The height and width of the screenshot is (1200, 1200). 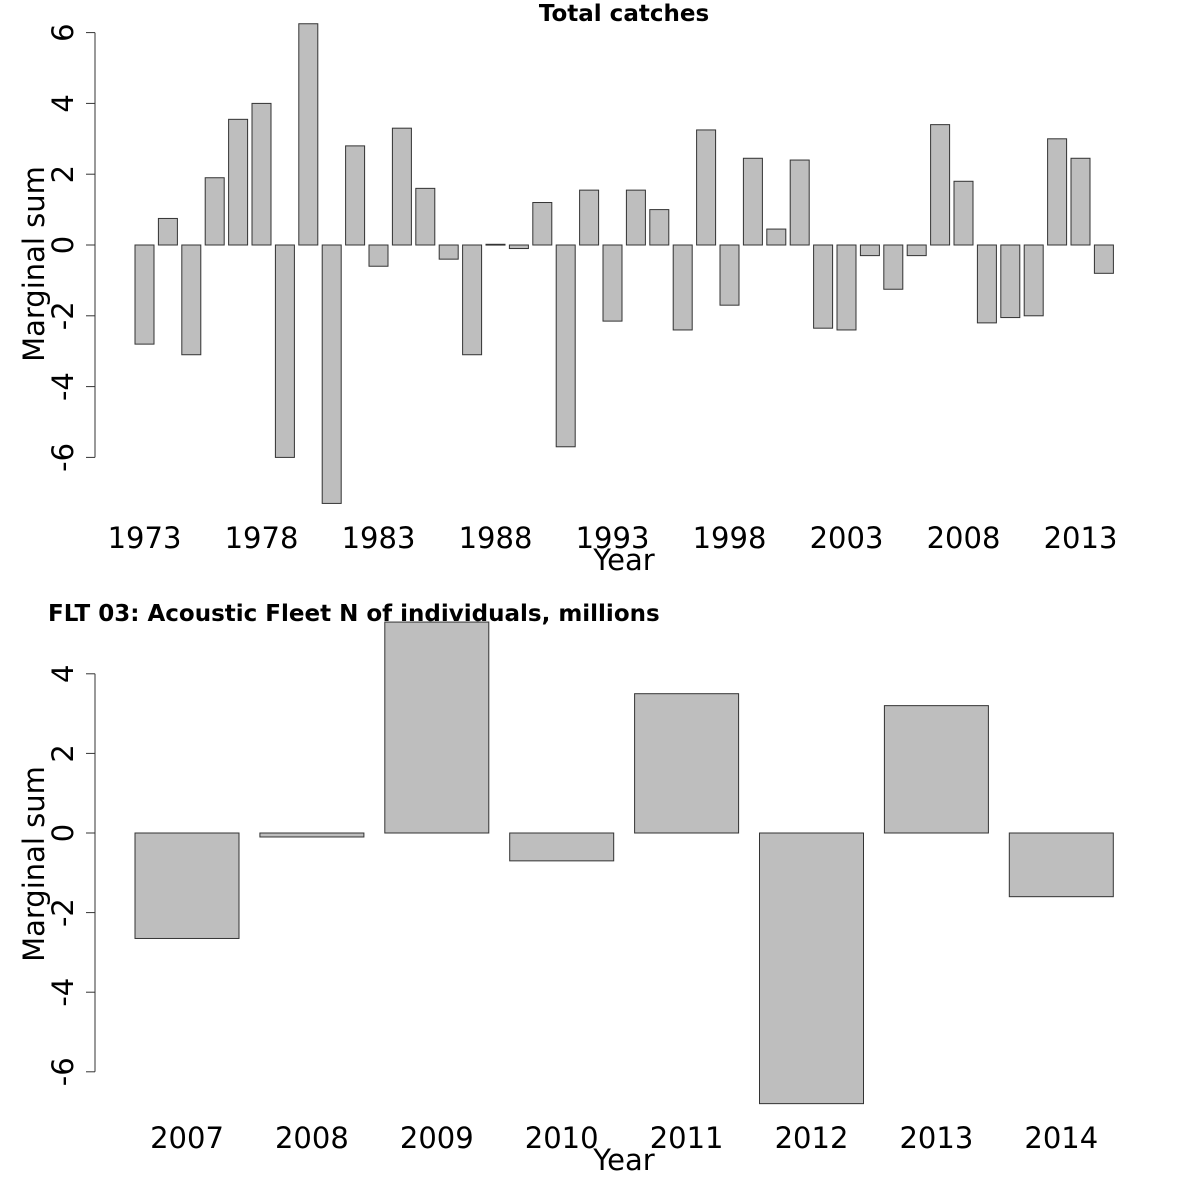 What do you see at coordinates (916, 250) in the screenshot?
I see `bar-2006` at bounding box center [916, 250].